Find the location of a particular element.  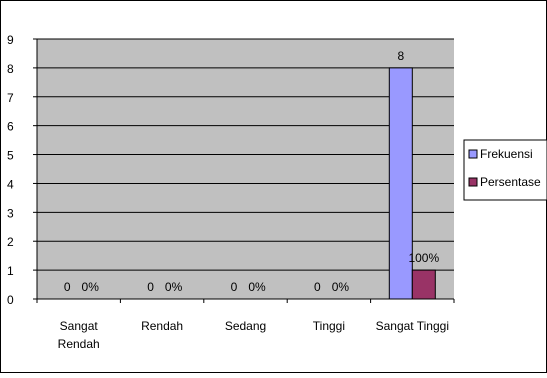

legend-label: Frekuensi is located at coordinates (506, 154).